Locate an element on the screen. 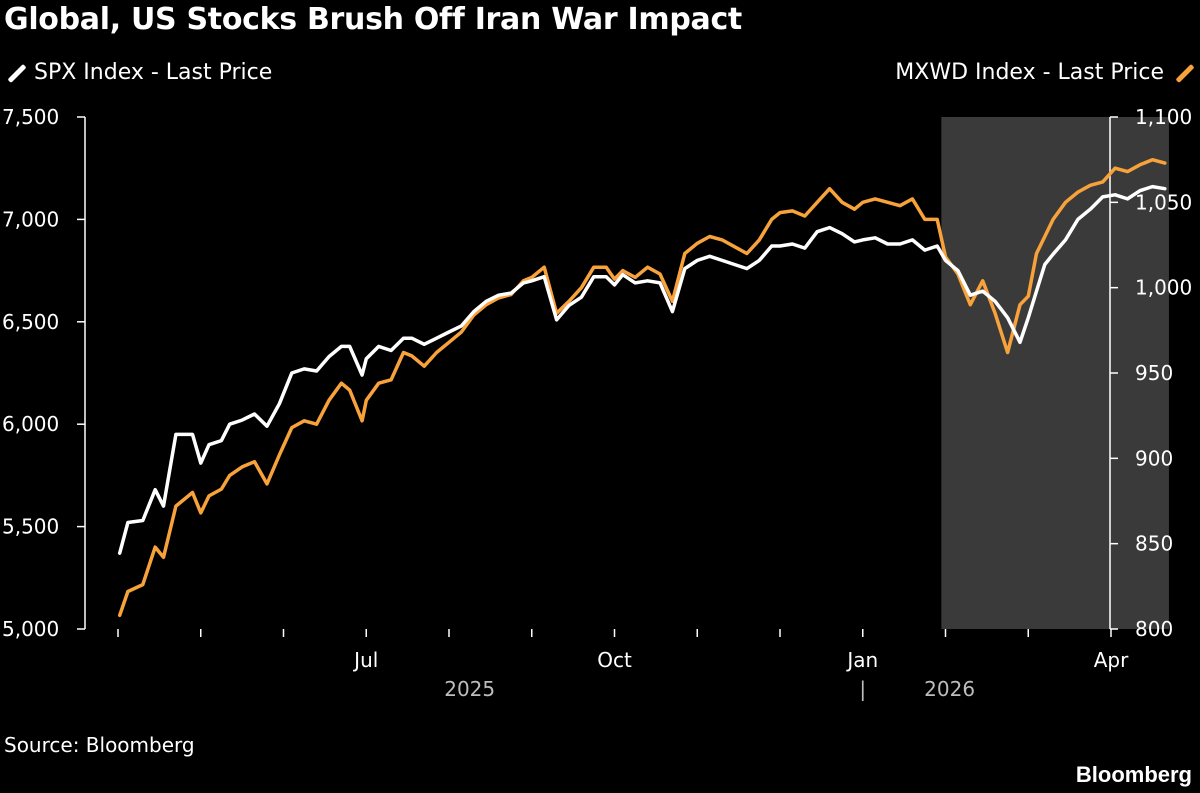 The height and width of the screenshot is (793, 1200). year-label: 2026 is located at coordinates (949, 689).